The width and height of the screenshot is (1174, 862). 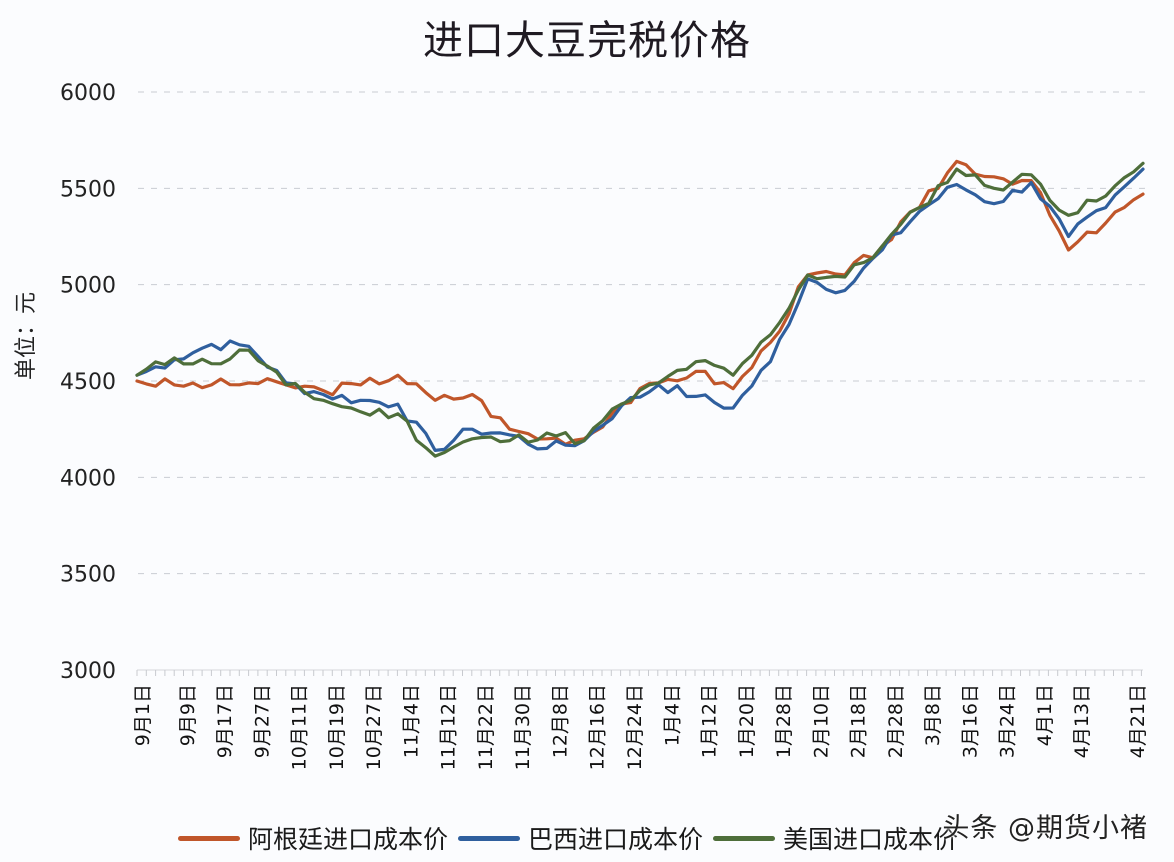 I want to click on x-tick-label: 4月21日, so click(x=1138, y=721).